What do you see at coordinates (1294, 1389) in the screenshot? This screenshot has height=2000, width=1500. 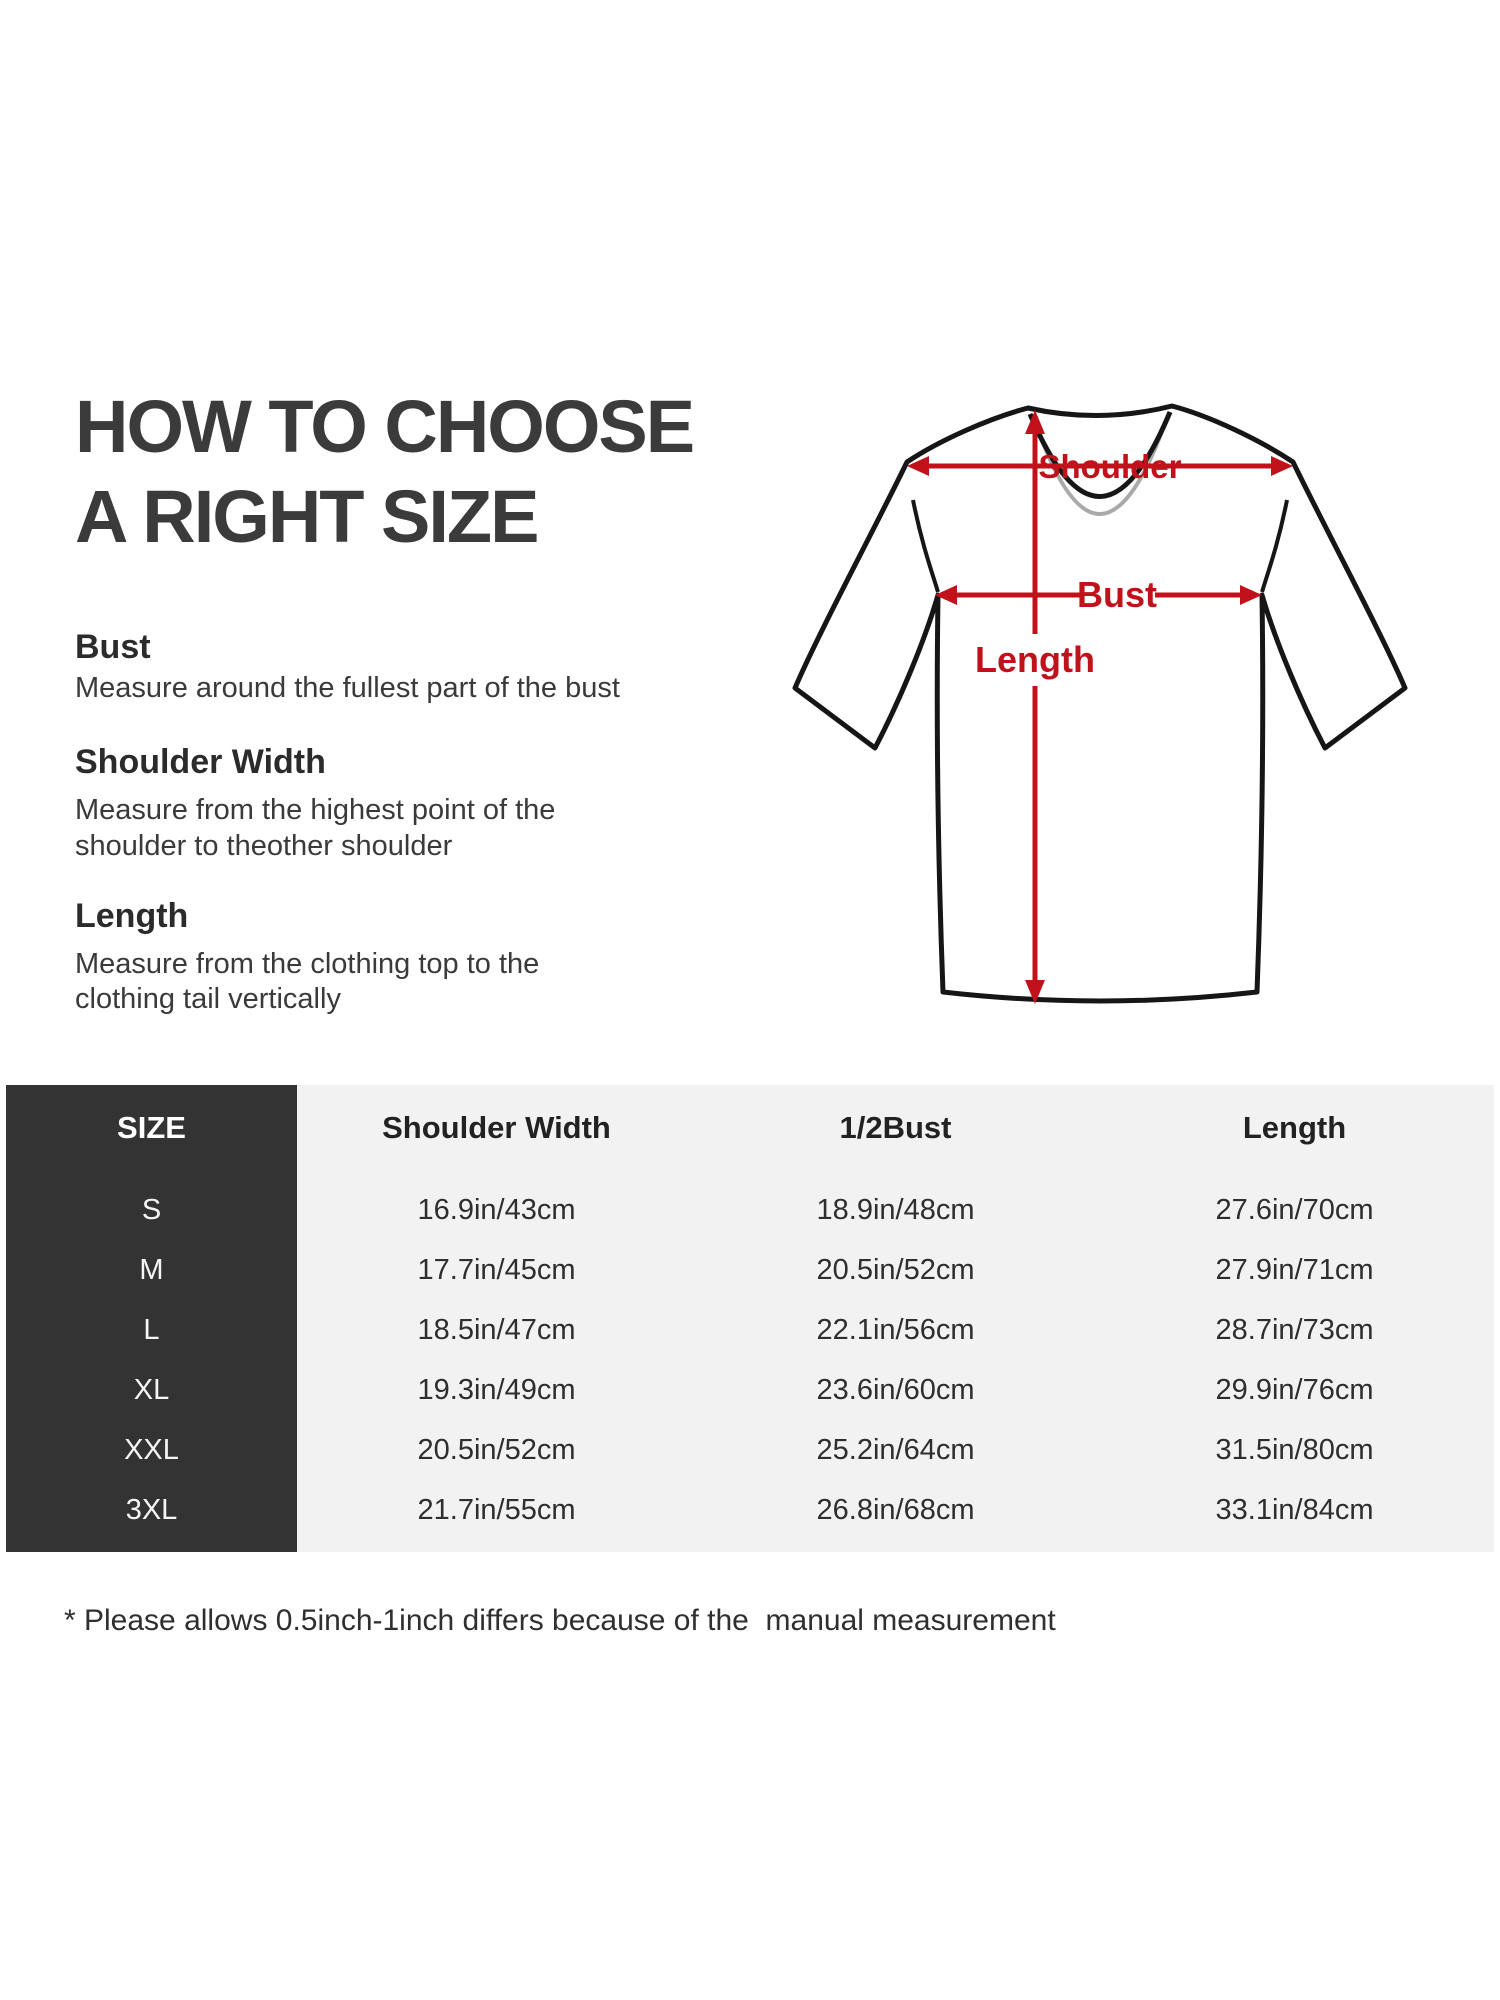 I see `length-cell: 29.9in/76cm` at bounding box center [1294, 1389].